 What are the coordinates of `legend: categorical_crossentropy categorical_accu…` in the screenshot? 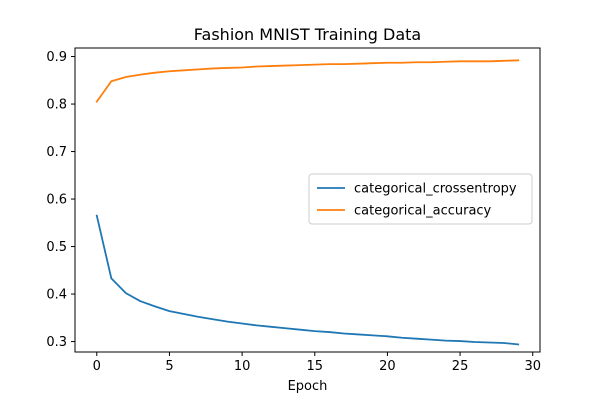 It's located at (420, 199).